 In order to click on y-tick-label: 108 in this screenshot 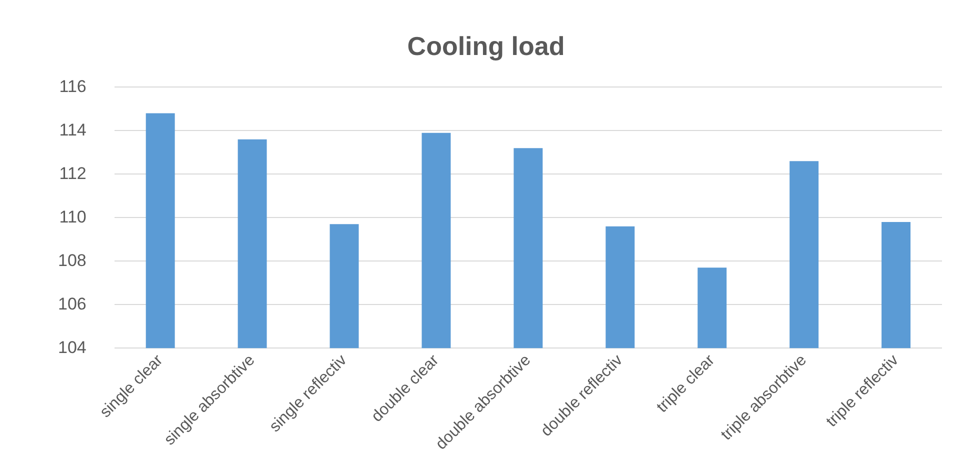, I will do `click(72, 260)`.